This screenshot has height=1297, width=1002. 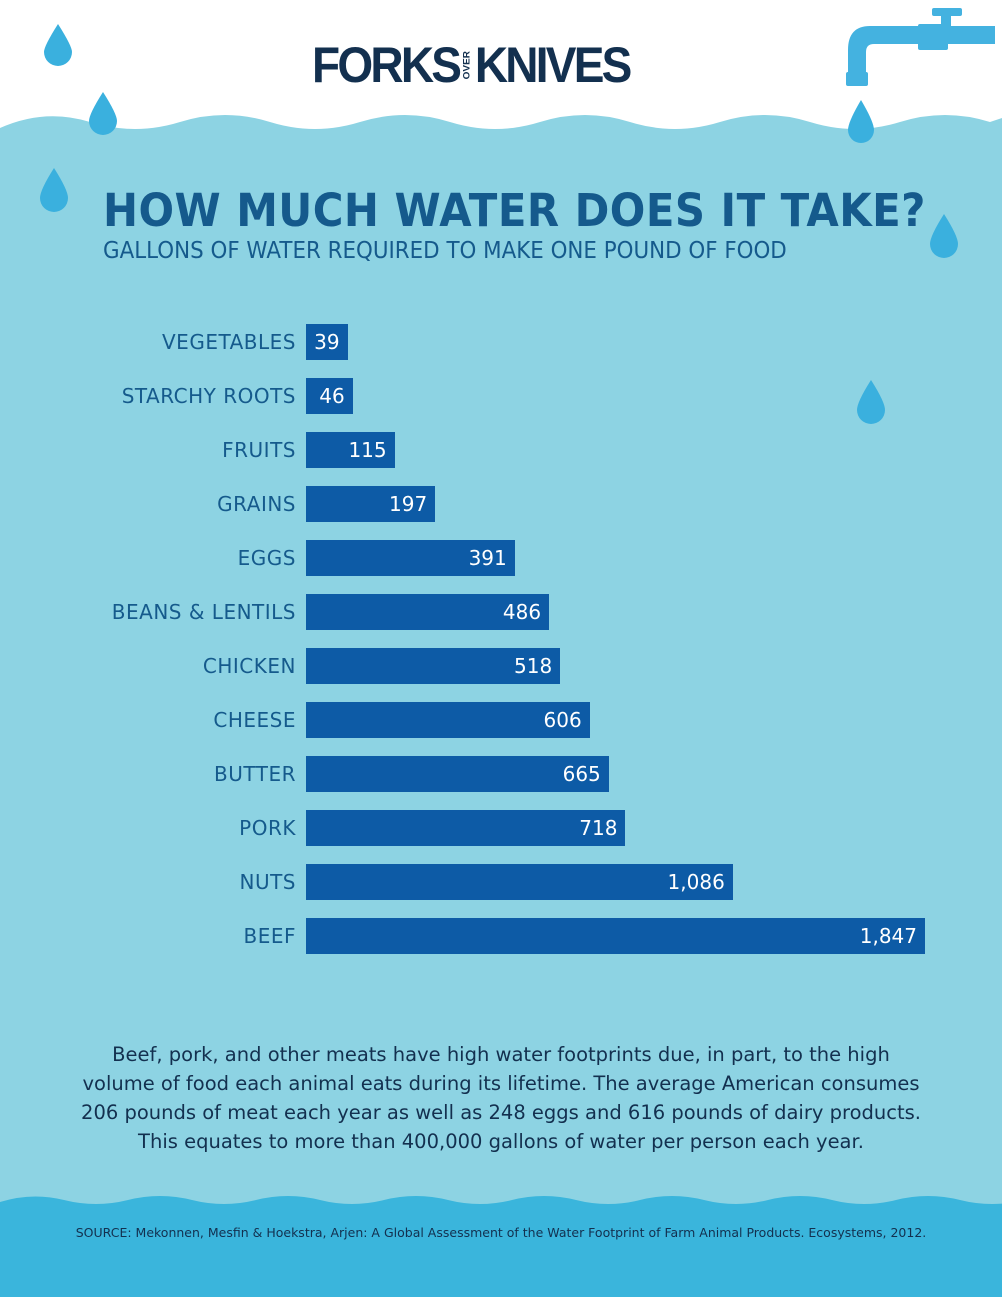 I want to click on category-label: BUTTER, so click(x=255, y=774).